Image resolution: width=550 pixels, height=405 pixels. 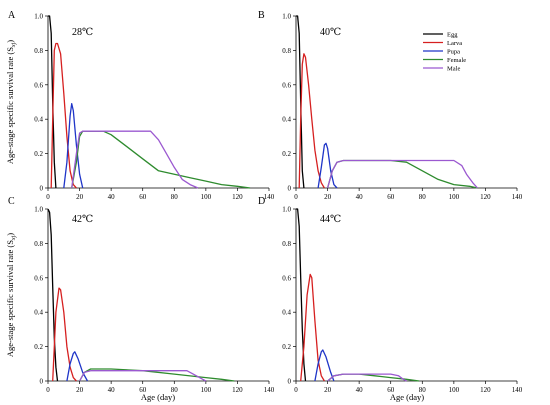 I want to click on temperature-label: 44℃, so click(x=330, y=219).